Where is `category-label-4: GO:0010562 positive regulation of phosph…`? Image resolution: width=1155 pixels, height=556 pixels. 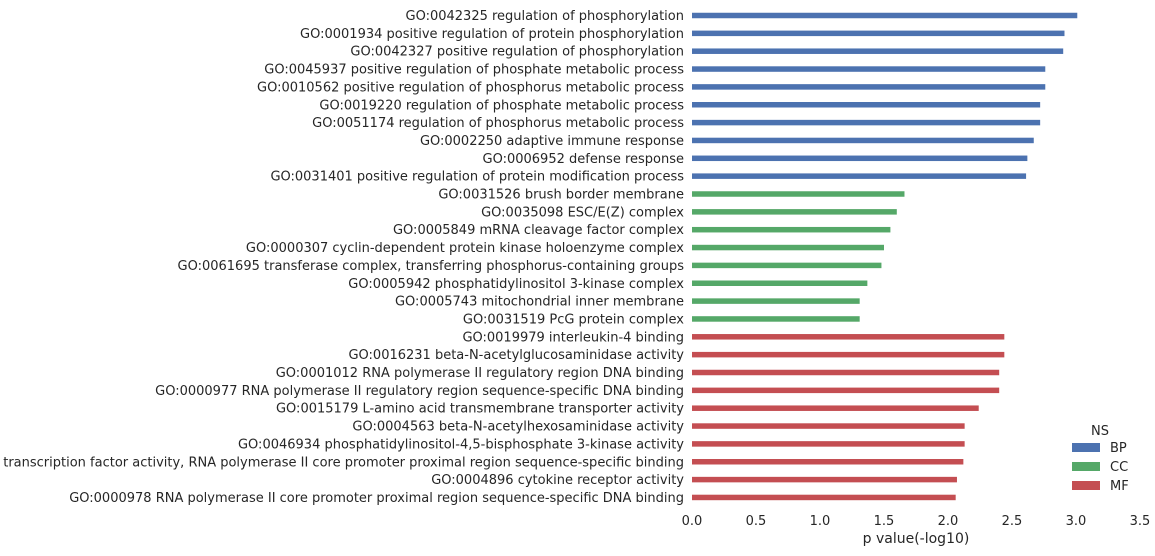 category-label-4: GO:0010562 positive regulation of phosph… is located at coordinates (470, 87).